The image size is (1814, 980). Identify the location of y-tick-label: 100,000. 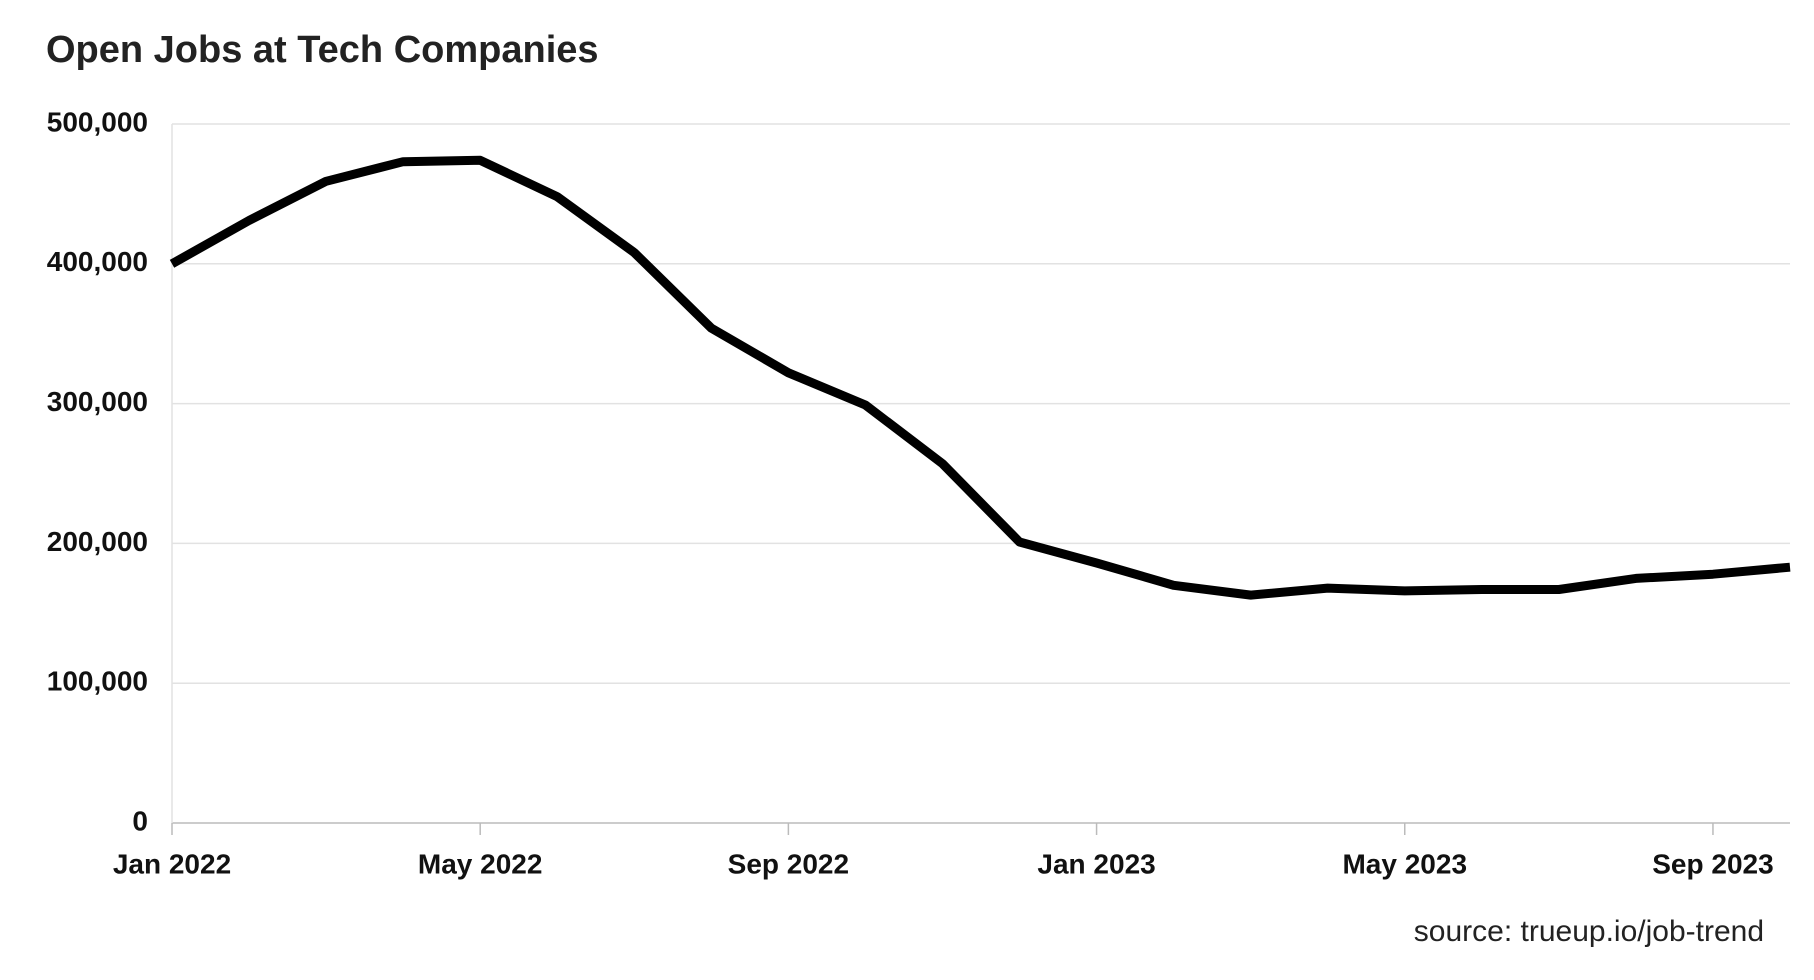
(97, 681).